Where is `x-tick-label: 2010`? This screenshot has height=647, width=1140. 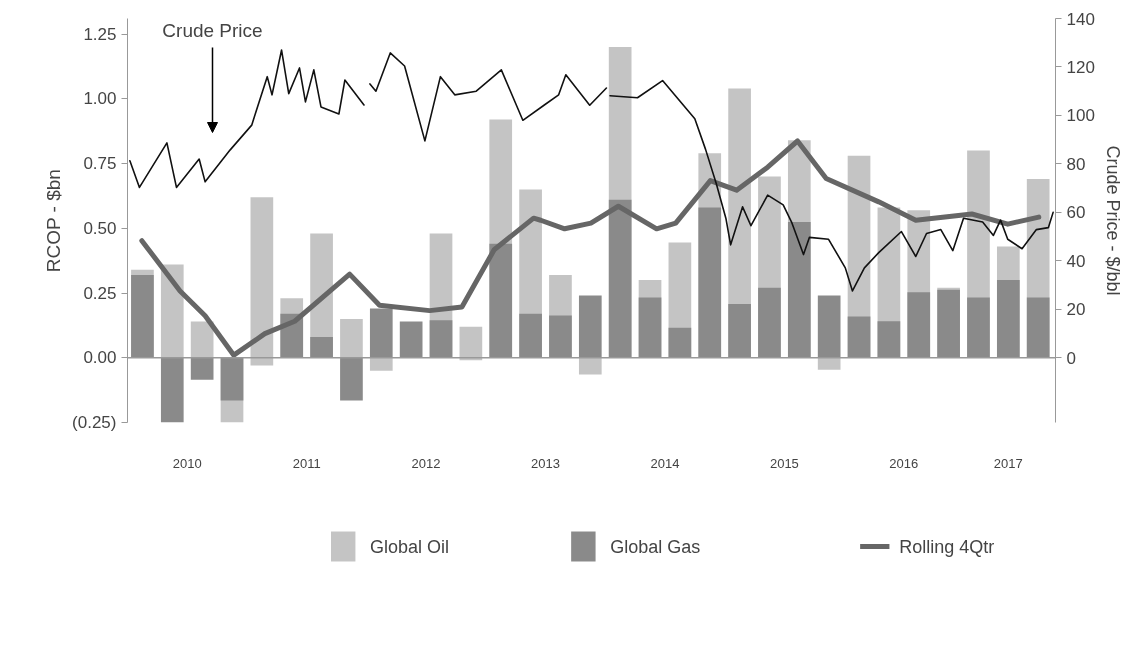
x-tick-label: 2010 is located at coordinates (187, 463).